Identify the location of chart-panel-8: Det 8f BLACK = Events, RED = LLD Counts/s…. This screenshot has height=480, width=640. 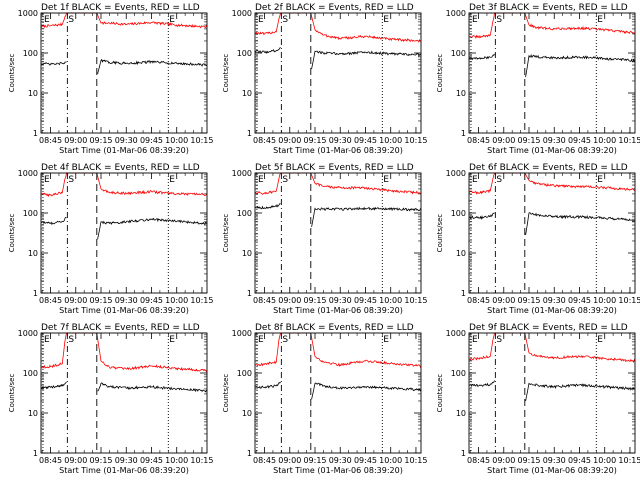
(324, 399).